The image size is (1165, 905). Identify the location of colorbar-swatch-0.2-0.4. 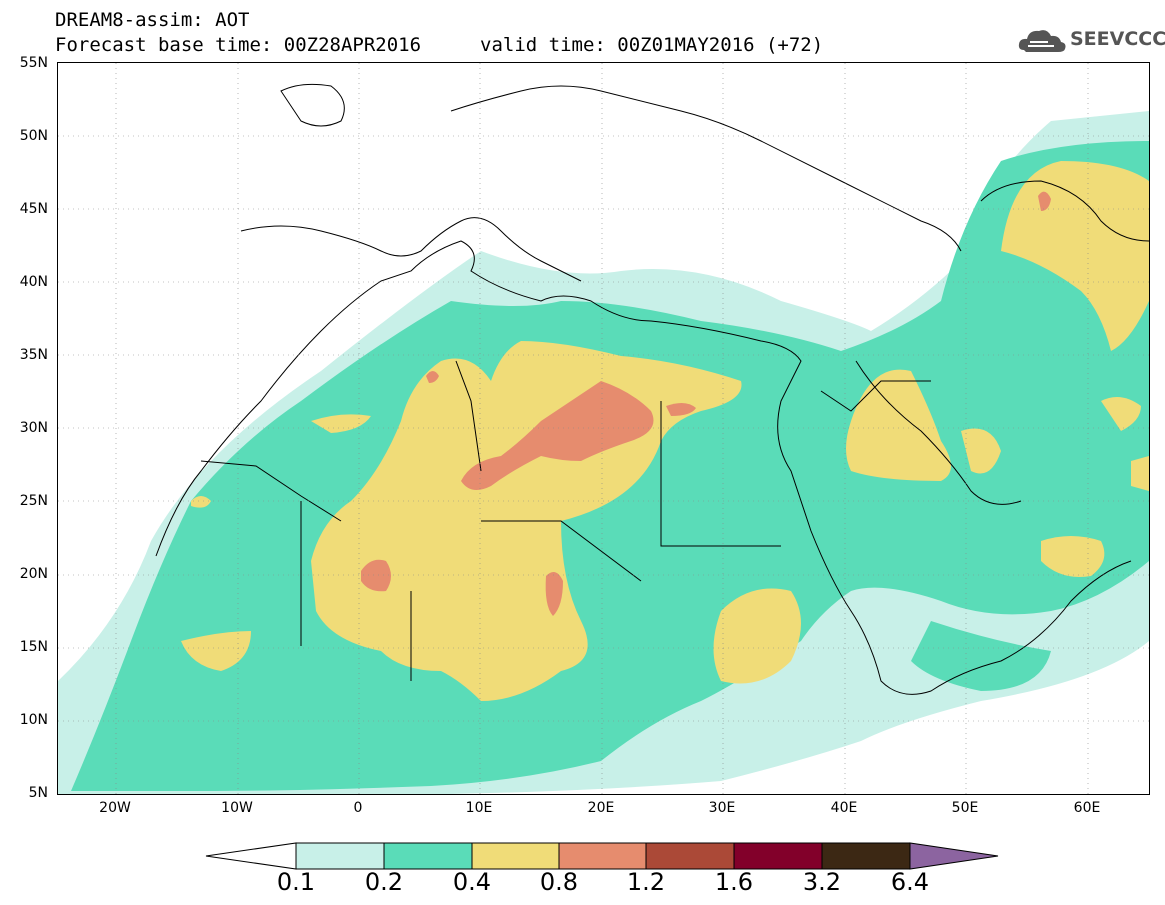
(428, 856).